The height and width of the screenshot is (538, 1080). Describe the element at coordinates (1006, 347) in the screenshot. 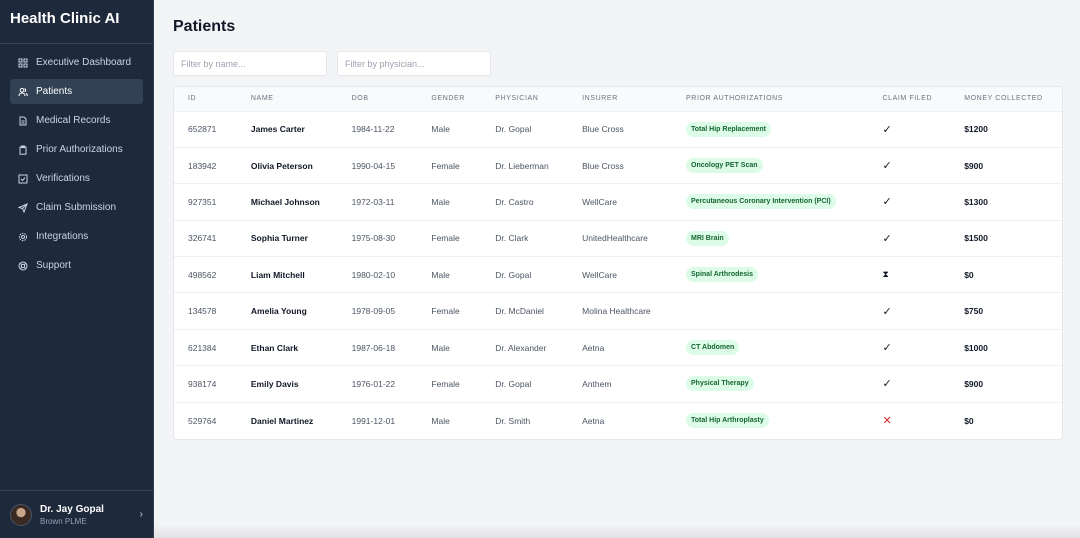

I see `cell-money: $1000` at that location.